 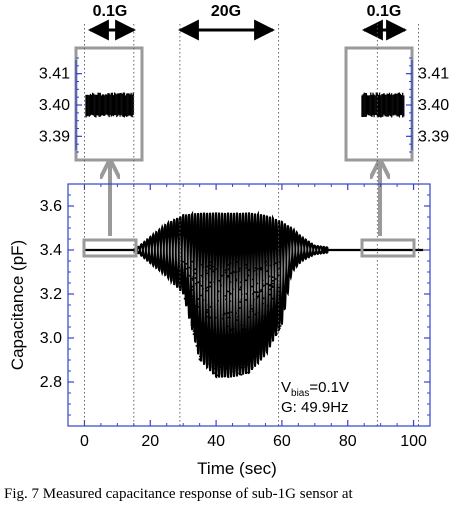 I want to click on x-tick-label: 20, so click(x=150, y=441).